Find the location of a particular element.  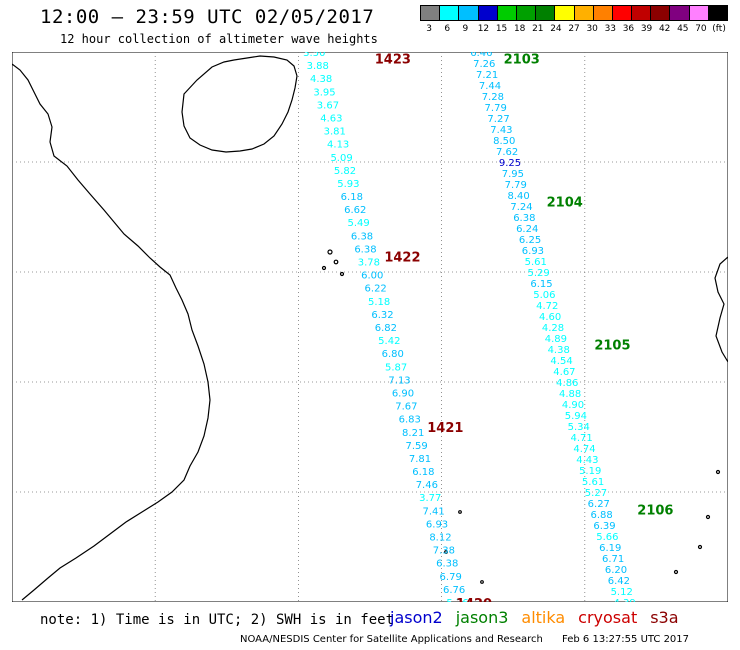

wave-height-value: 7.43 is located at coordinates (501, 130).